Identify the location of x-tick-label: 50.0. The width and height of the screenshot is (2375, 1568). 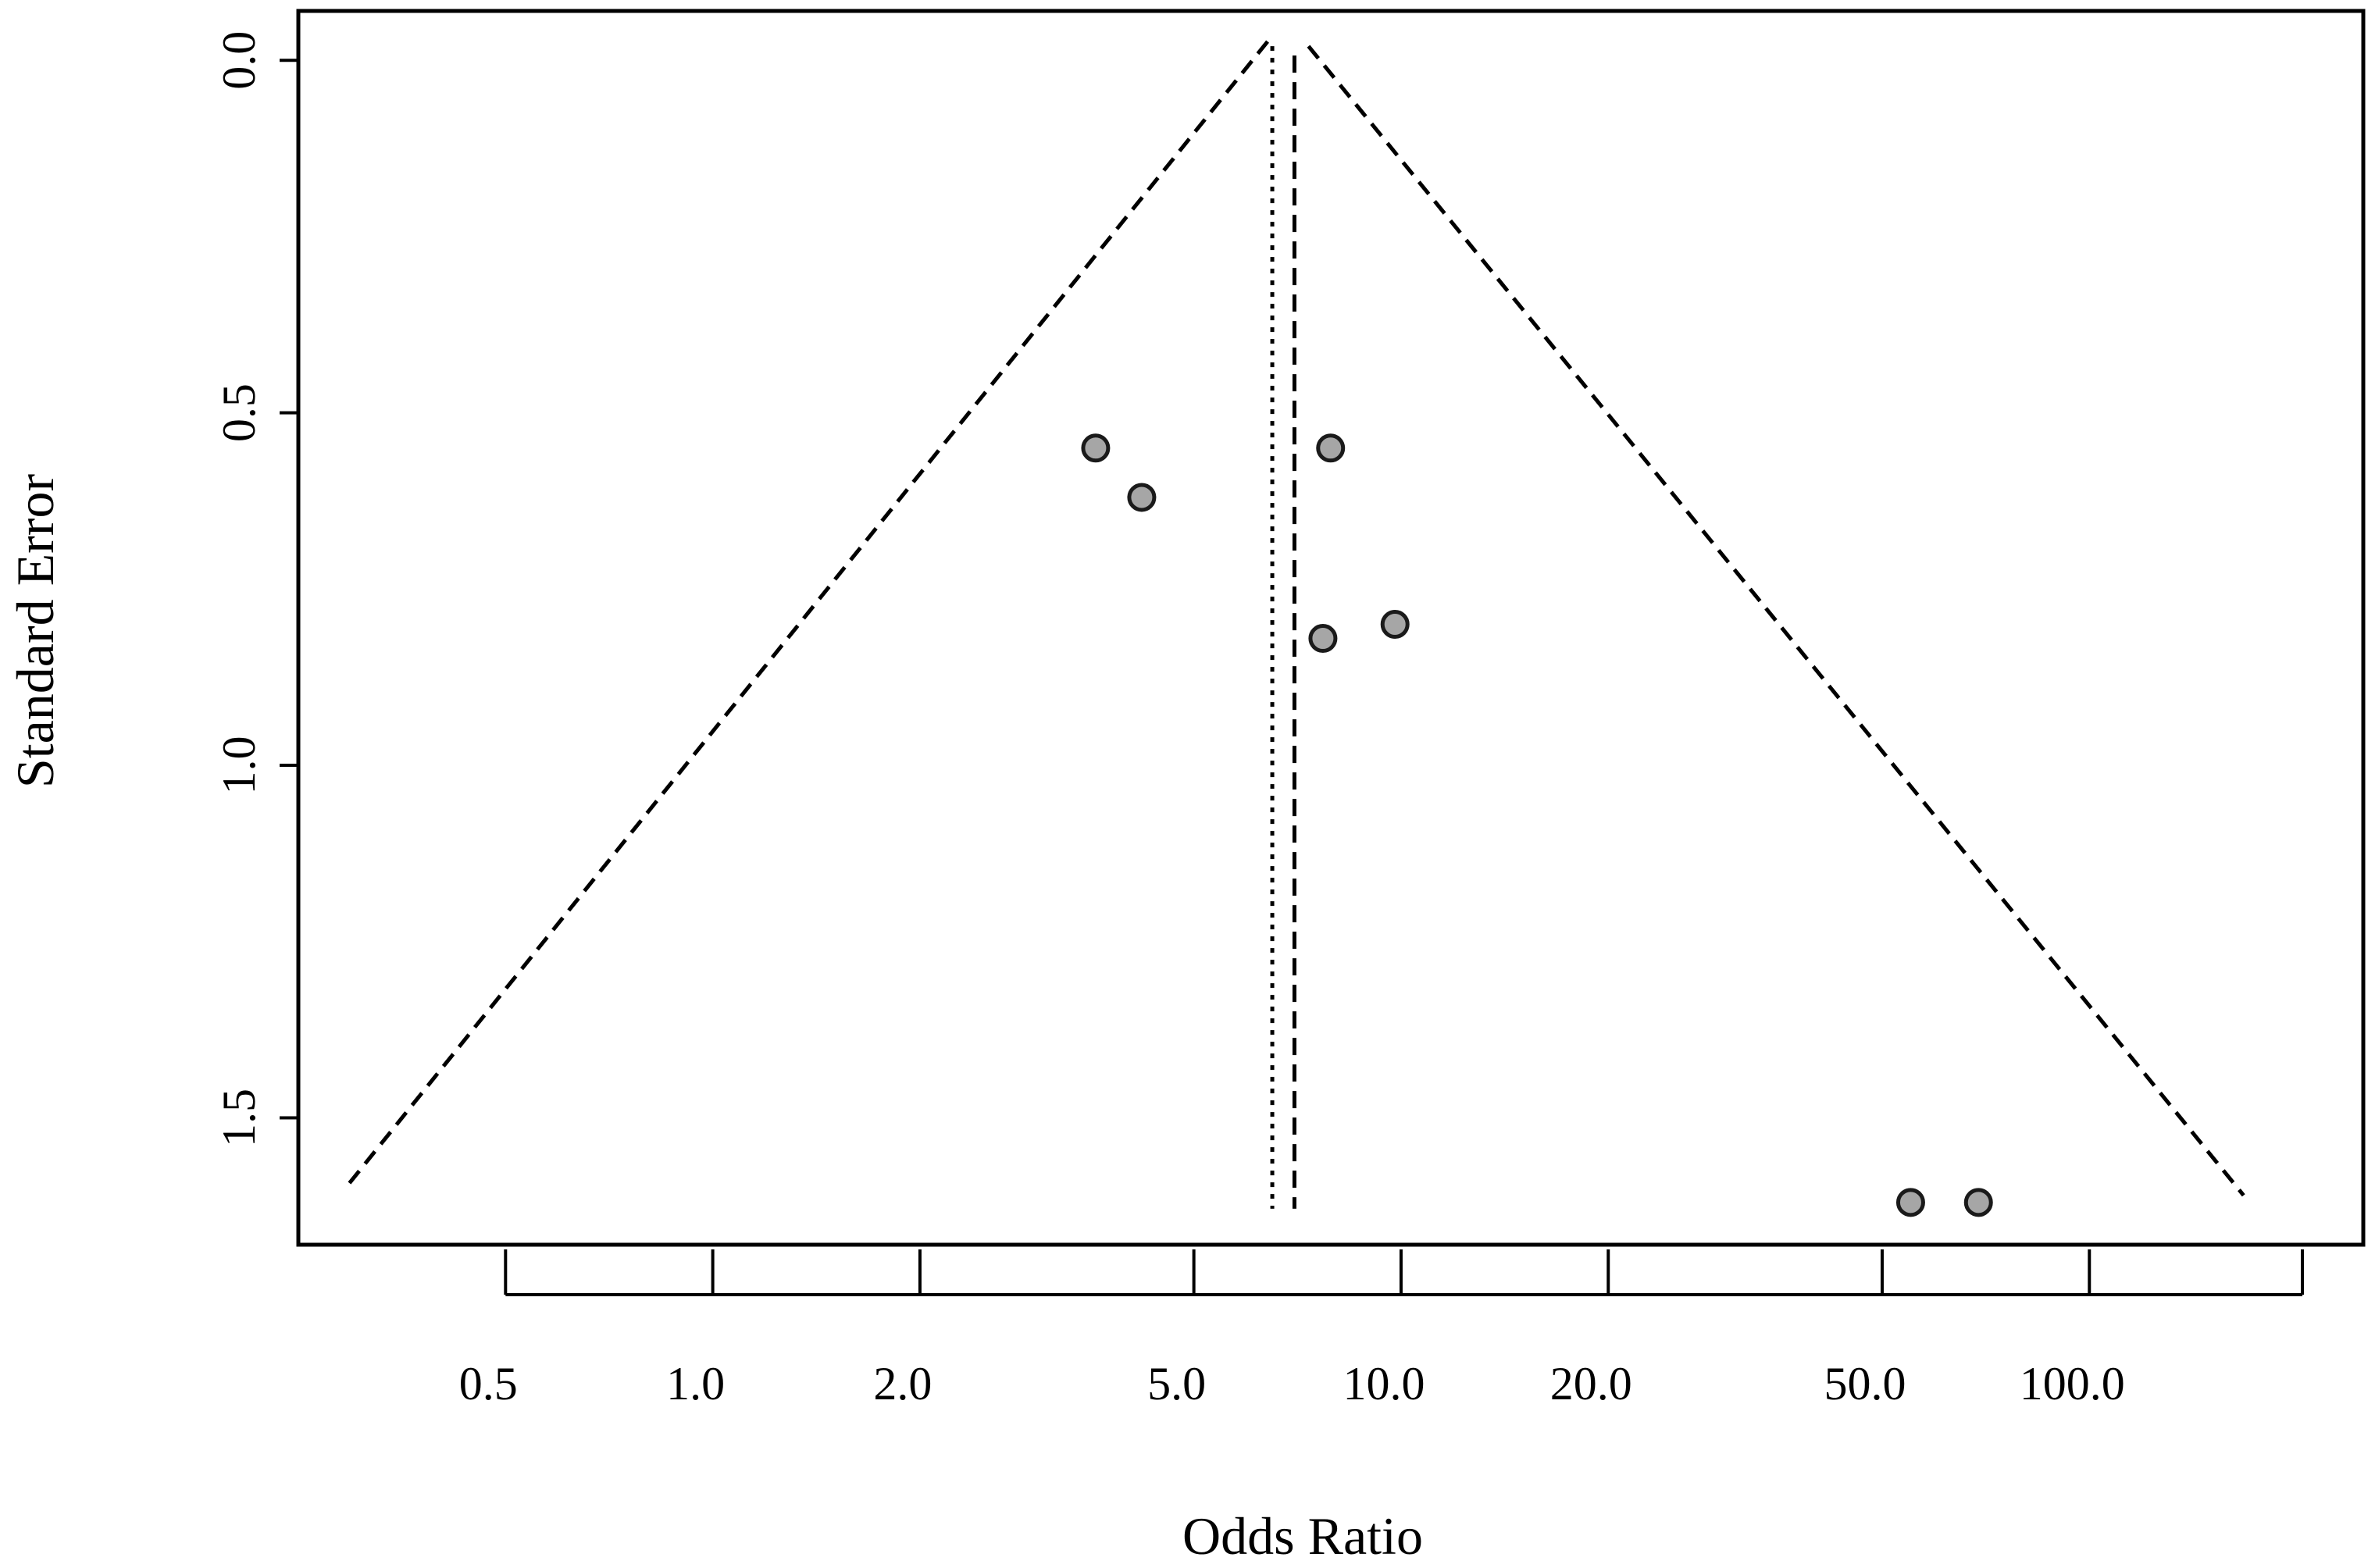
(1865, 1383).